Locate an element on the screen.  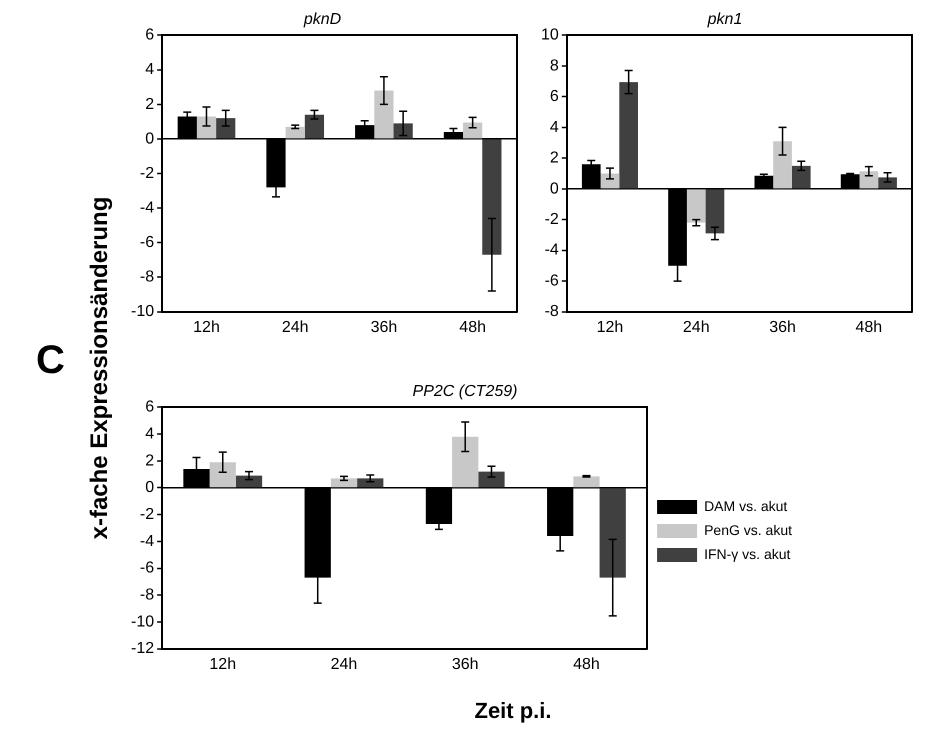
y-tick-label: -12 is located at coordinates (142, 649).